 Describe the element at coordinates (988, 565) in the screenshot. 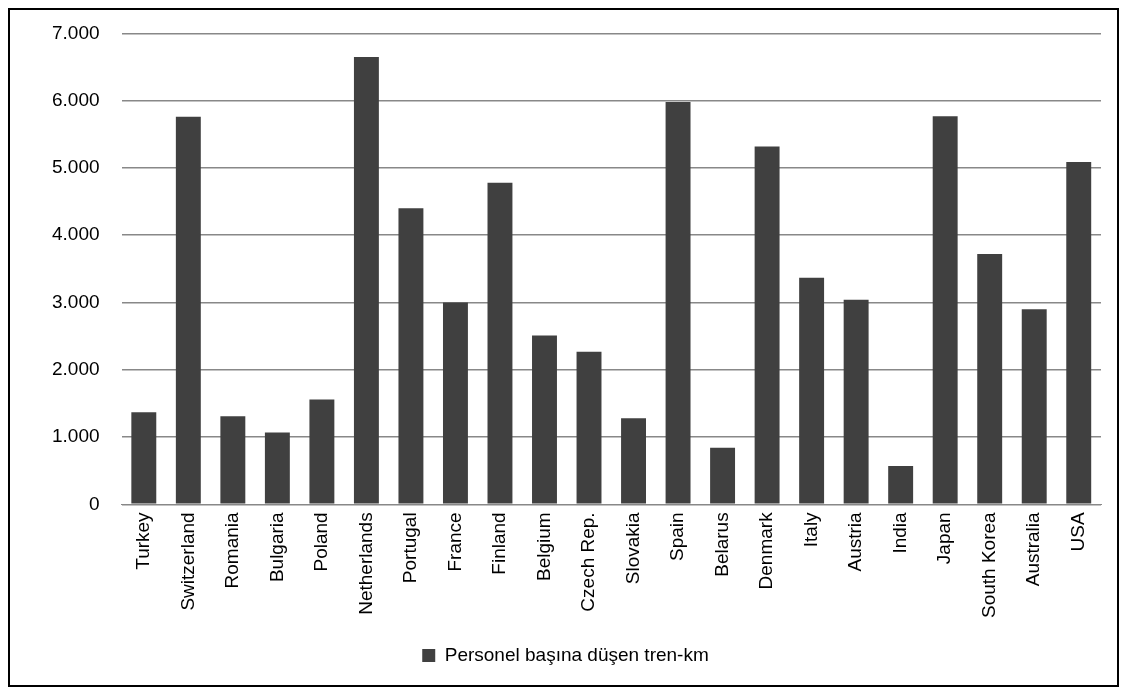

I see `x-tick-label: South Korea` at that location.